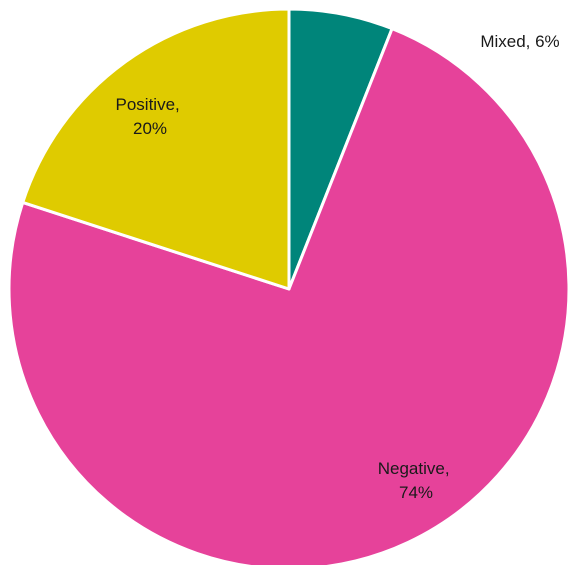 The image size is (575, 565). What do you see at coordinates (416, 480) in the screenshot?
I see `slice-label-negative: Negative, 74%` at bounding box center [416, 480].